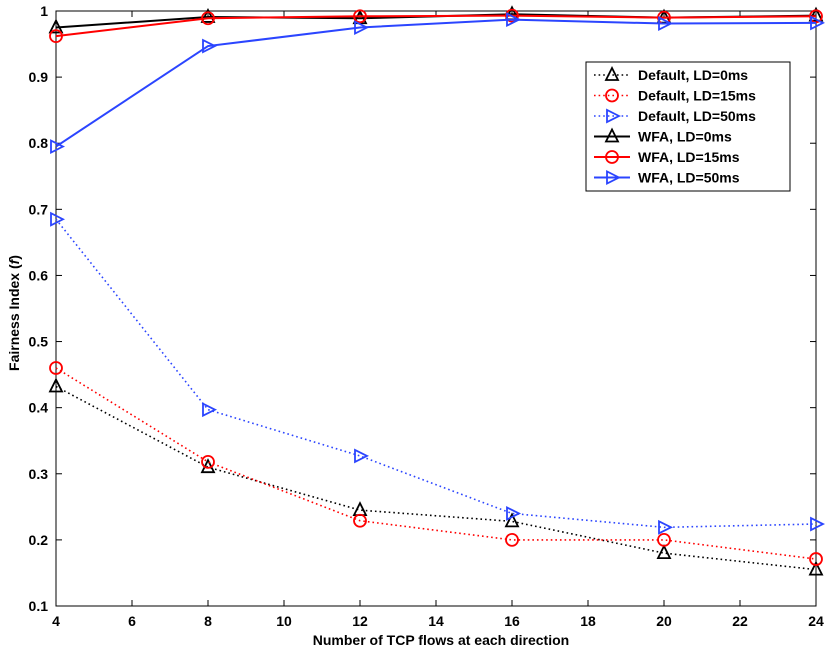  I want to click on y-tick-label: 1, so click(44, 11).